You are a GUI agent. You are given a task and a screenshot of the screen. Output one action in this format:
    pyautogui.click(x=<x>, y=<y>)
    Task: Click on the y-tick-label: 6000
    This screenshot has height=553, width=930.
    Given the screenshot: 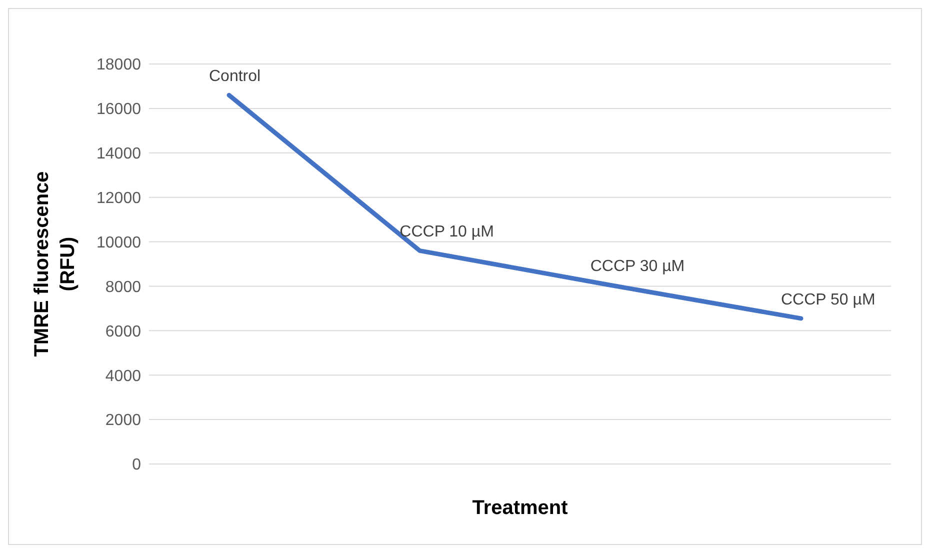 What is the action you would take?
    pyautogui.click(x=123, y=331)
    